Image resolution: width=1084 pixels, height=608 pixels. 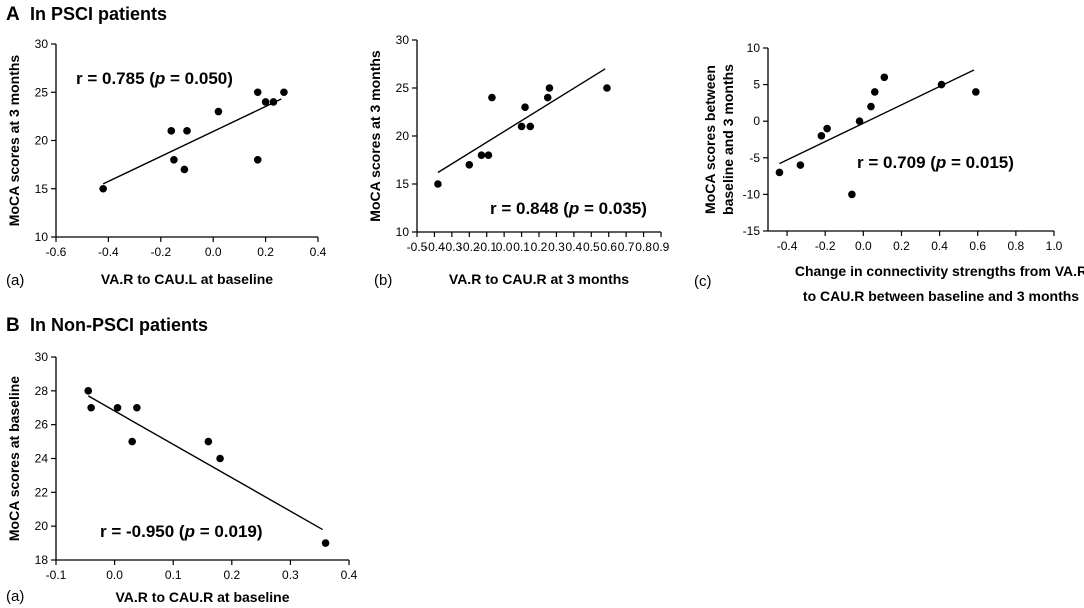 What do you see at coordinates (119, 325) in the screenshot?
I see `section-b-title: In Non-PSCI patients` at bounding box center [119, 325].